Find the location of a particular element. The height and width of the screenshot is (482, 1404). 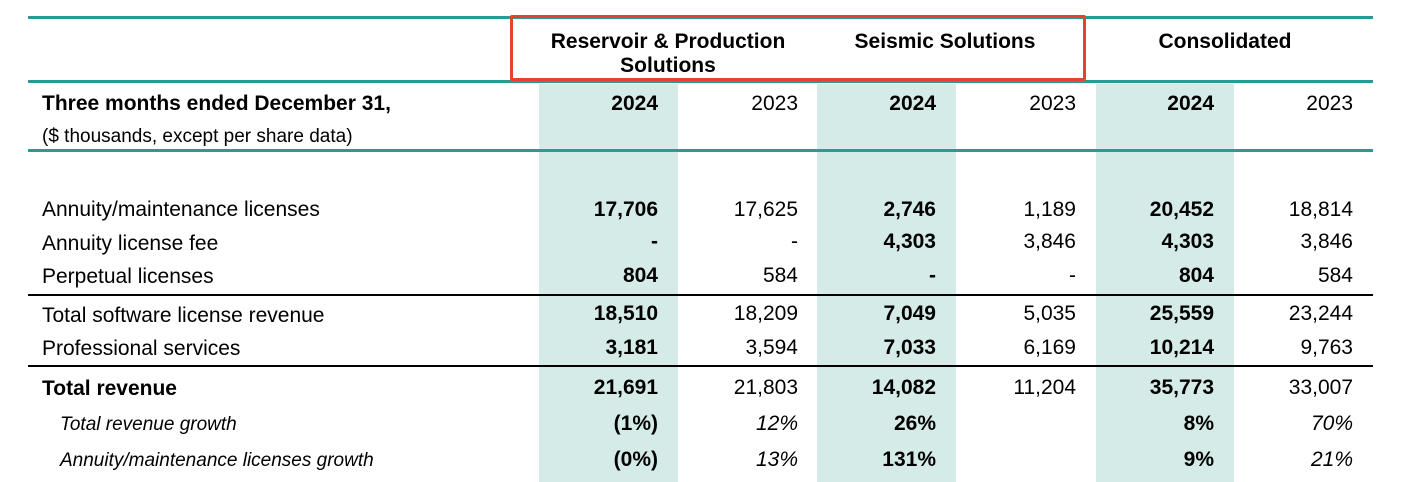

table-cell: 23,244 is located at coordinates (1320, 313).